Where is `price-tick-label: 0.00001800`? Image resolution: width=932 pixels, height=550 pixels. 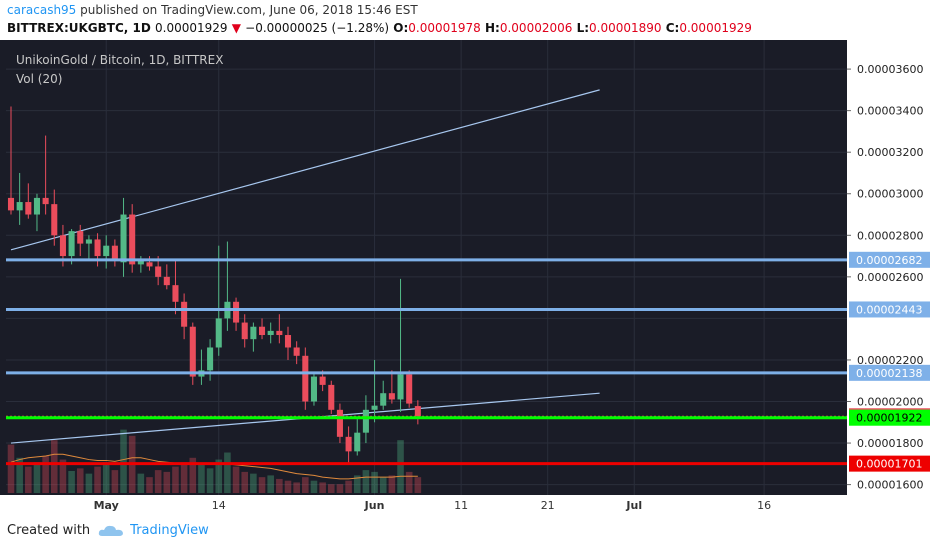
price-tick-label: 0.00001800 is located at coordinates (890, 443).